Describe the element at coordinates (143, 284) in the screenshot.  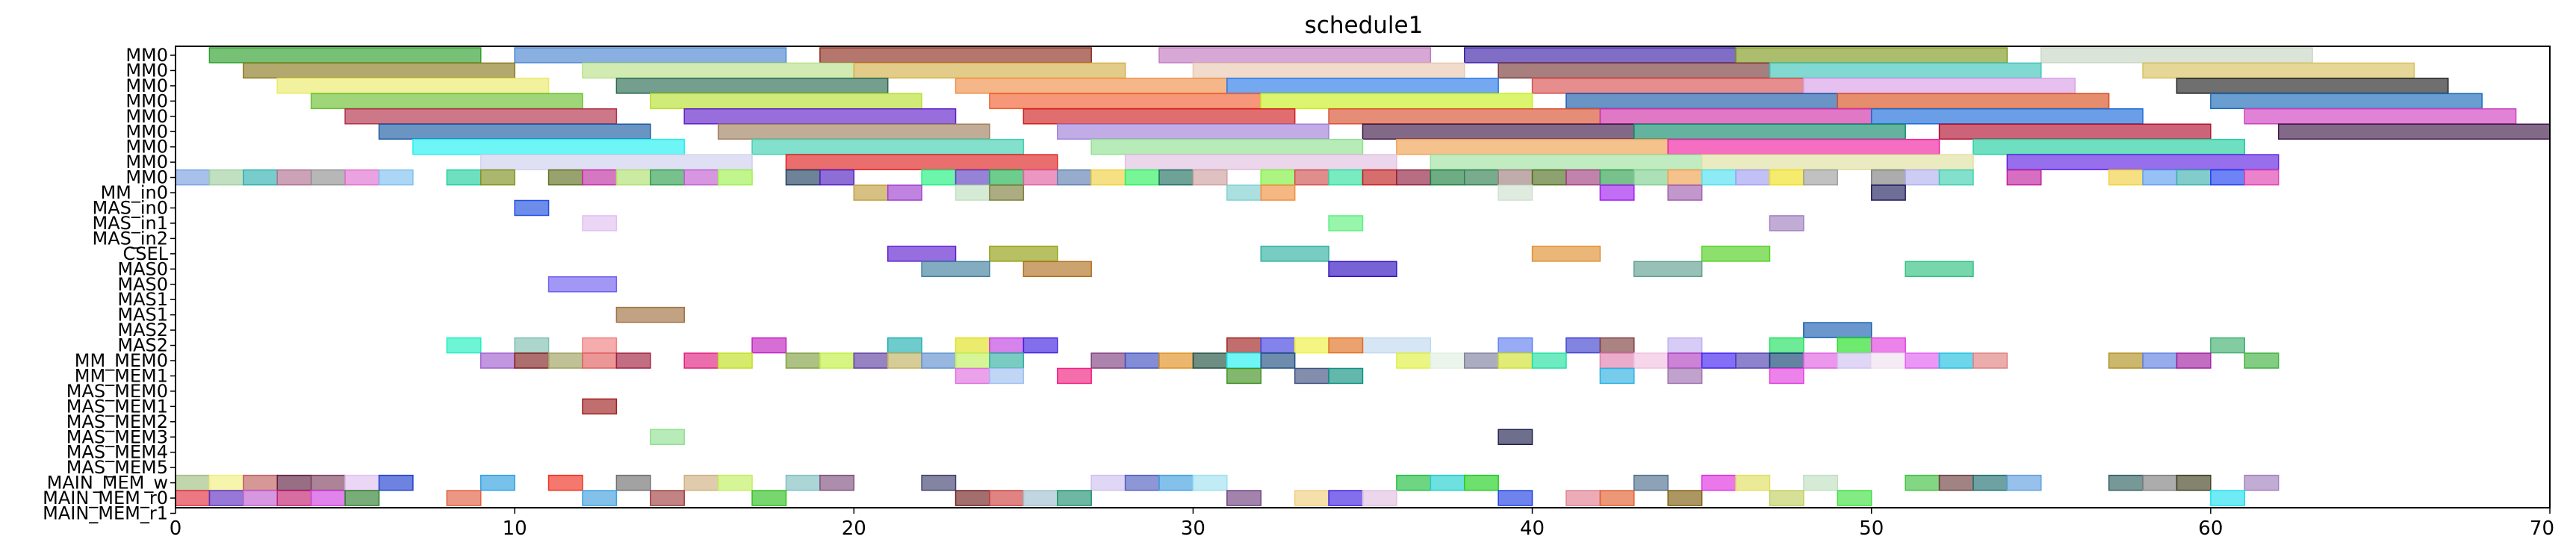
I see `y-tick-label: MAS0` at that location.